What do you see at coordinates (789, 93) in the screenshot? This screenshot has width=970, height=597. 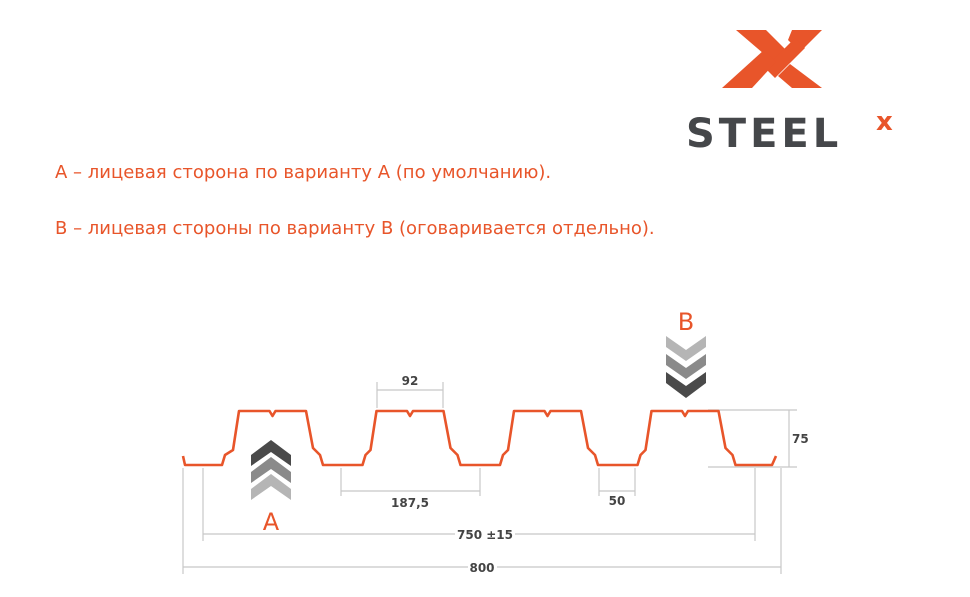 I see `steelx-logo: STEEL x` at bounding box center [789, 93].